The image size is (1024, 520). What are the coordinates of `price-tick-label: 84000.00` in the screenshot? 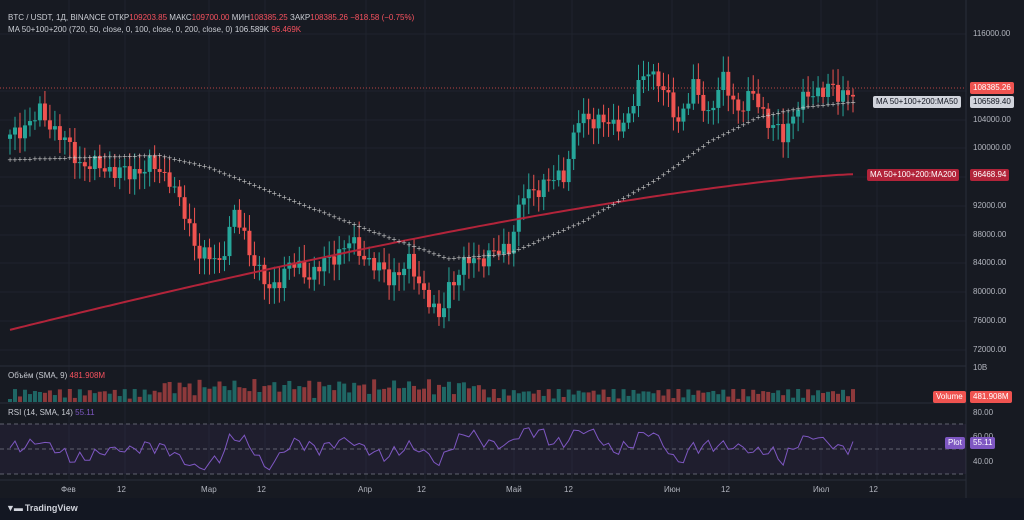 It's located at (990, 262).